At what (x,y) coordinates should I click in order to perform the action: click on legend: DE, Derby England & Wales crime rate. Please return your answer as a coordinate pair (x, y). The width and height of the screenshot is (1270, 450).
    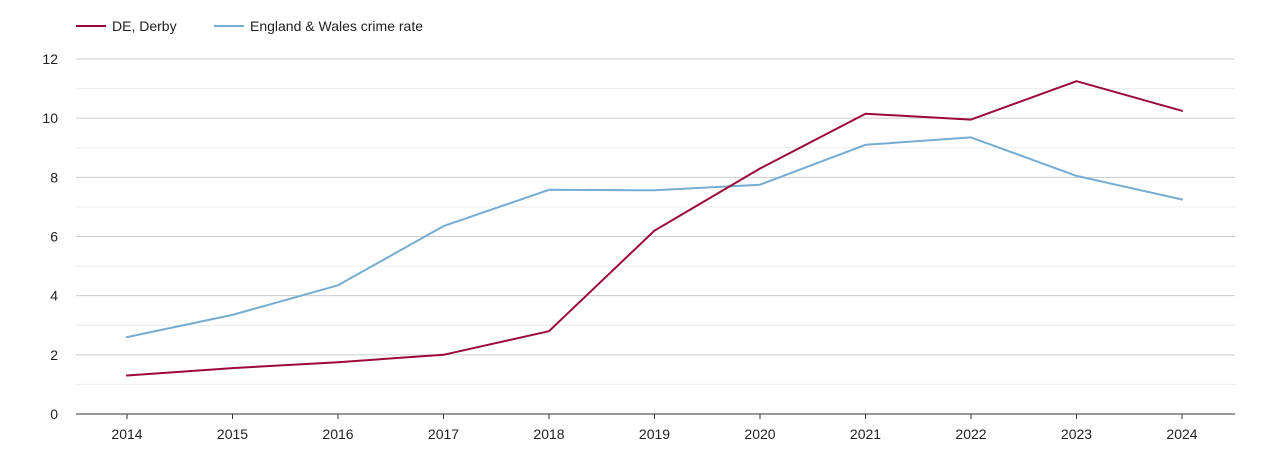
    Looking at the image, I should click on (249, 26).